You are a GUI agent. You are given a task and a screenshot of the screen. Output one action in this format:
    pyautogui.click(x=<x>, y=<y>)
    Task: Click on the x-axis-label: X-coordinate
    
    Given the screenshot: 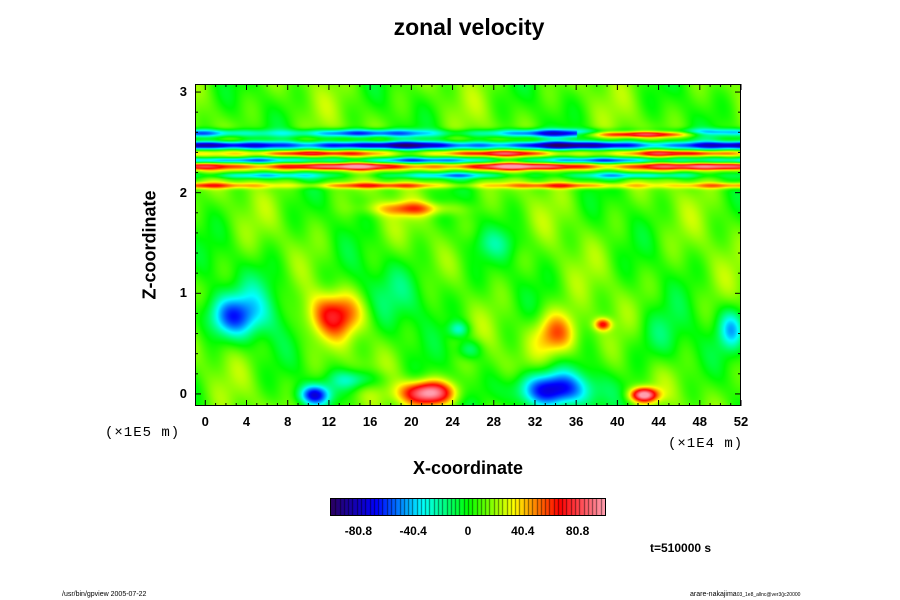 What is the action you would take?
    pyautogui.click(x=467, y=468)
    